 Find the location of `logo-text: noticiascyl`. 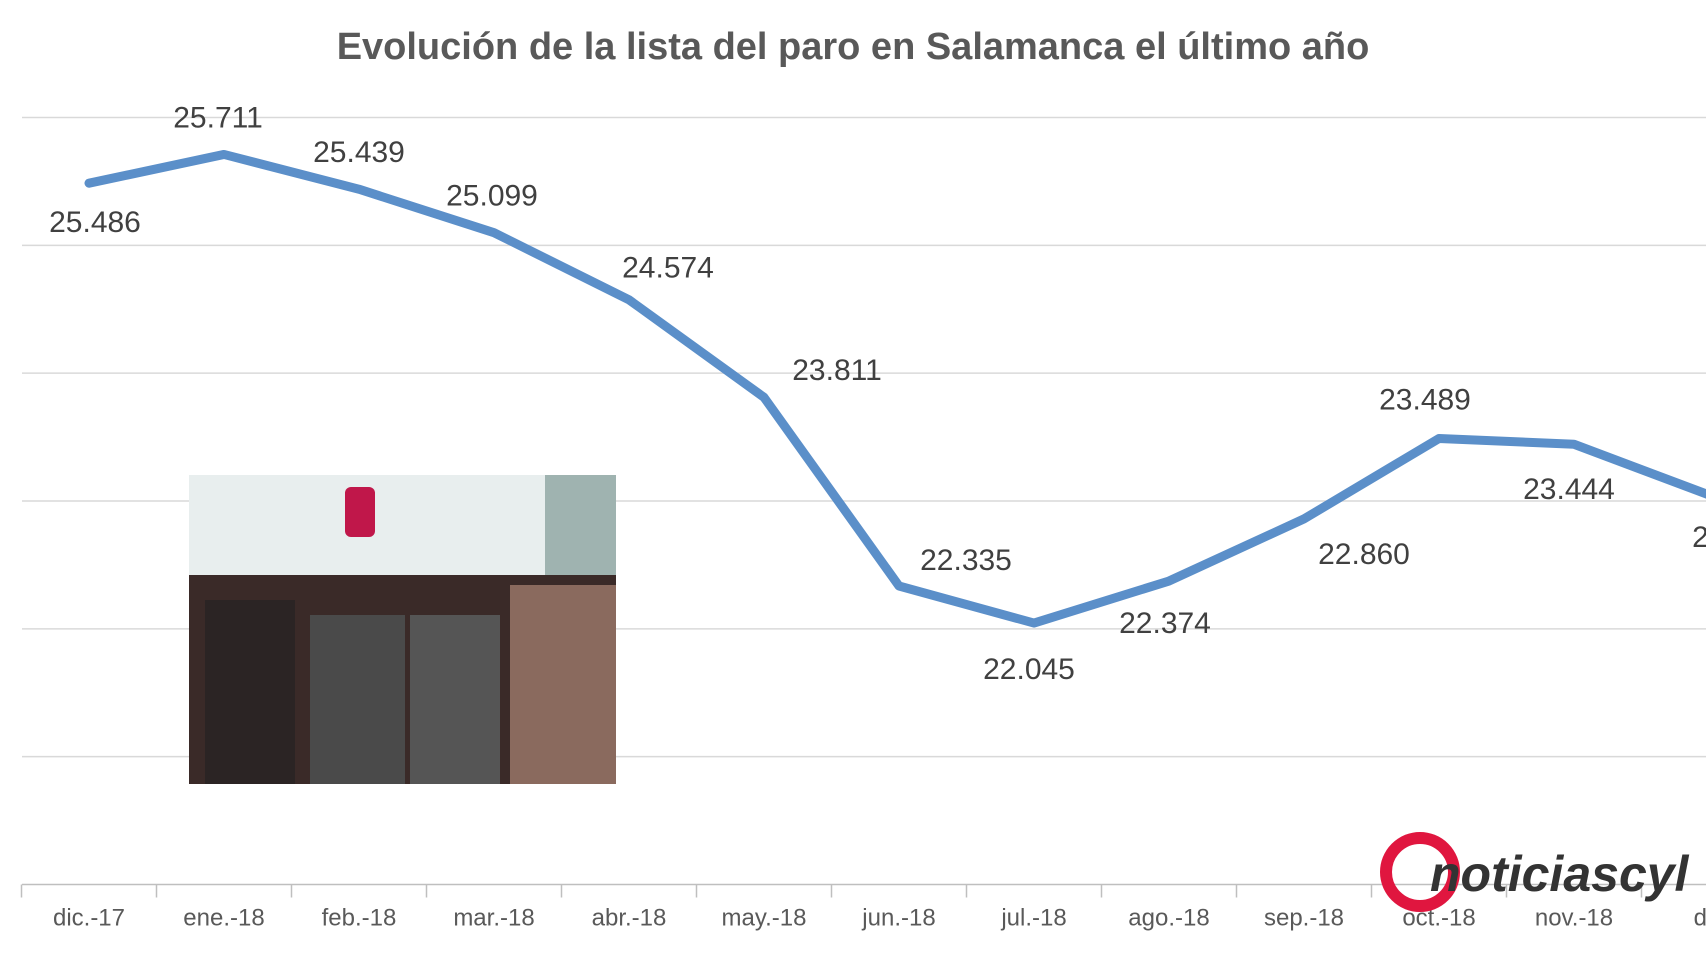

logo-text: noticiascyl is located at coordinates (1560, 874).